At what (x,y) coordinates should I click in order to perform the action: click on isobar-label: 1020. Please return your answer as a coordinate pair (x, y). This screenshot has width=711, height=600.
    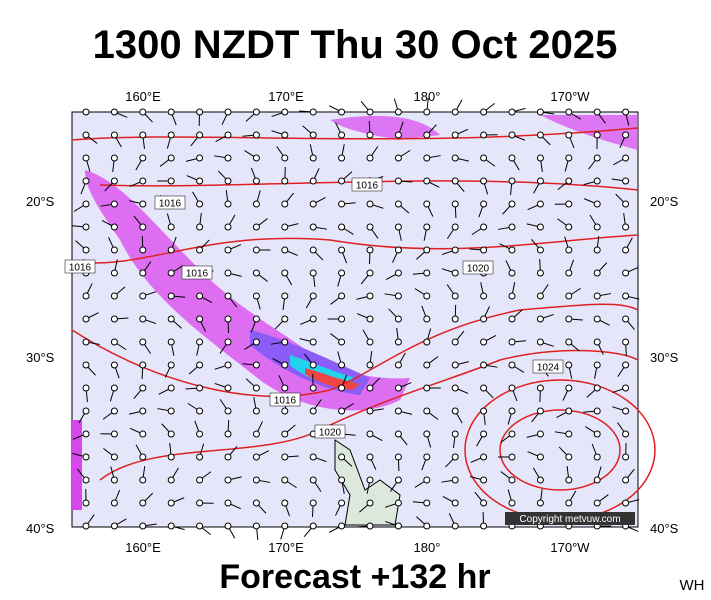
    Looking at the image, I should click on (330, 433).